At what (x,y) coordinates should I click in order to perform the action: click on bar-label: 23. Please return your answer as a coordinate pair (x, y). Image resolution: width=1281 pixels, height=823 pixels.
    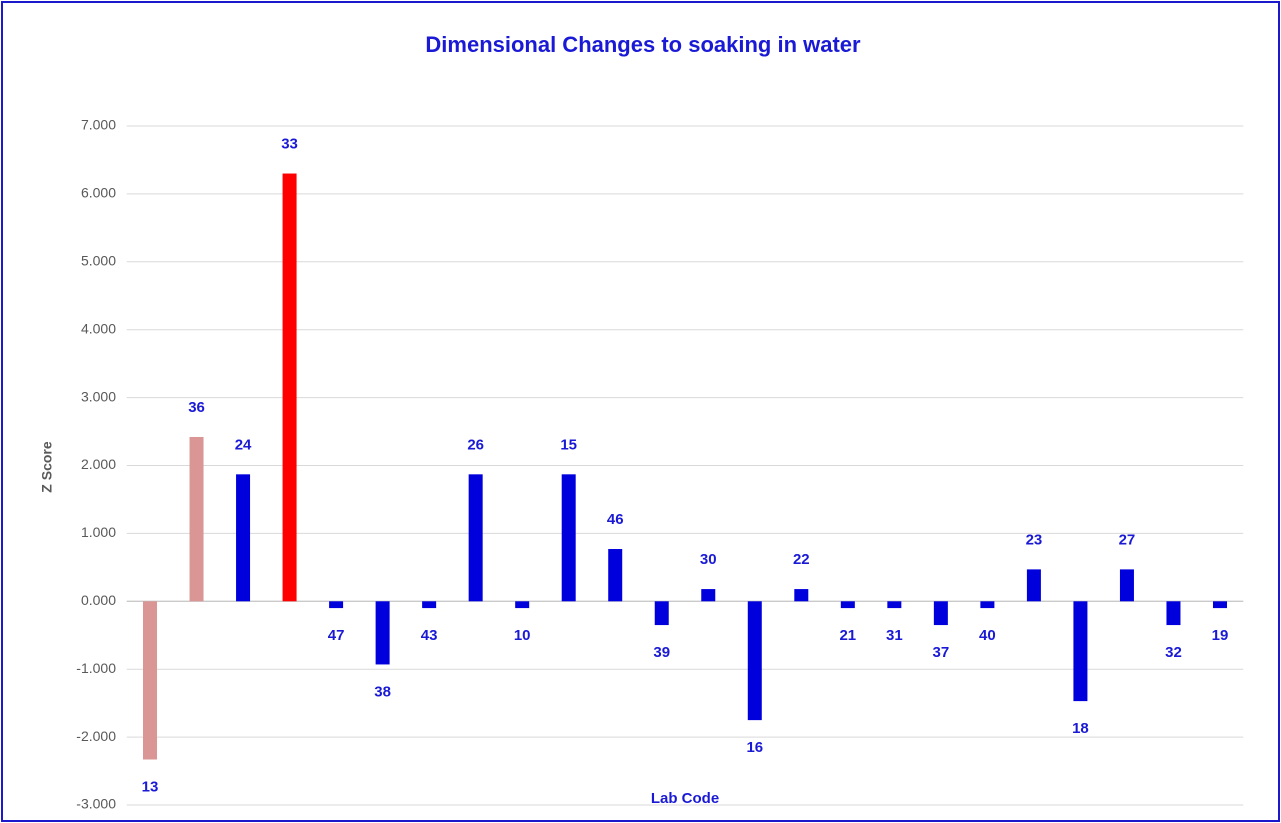
    Looking at the image, I should click on (1034, 539).